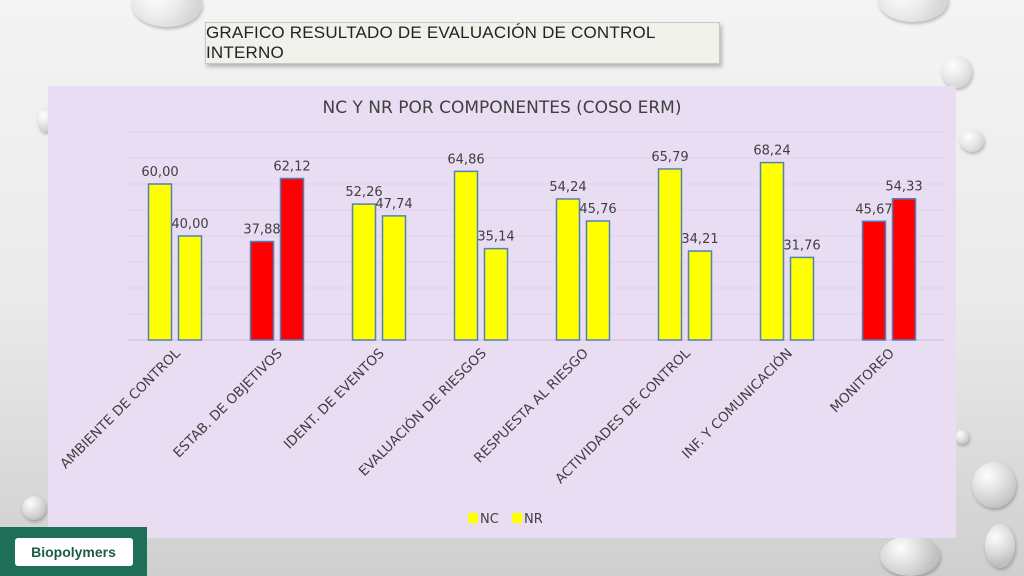 Image resolution: width=1024 pixels, height=576 pixels. I want to click on legend-label: NR, so click(533, 519).